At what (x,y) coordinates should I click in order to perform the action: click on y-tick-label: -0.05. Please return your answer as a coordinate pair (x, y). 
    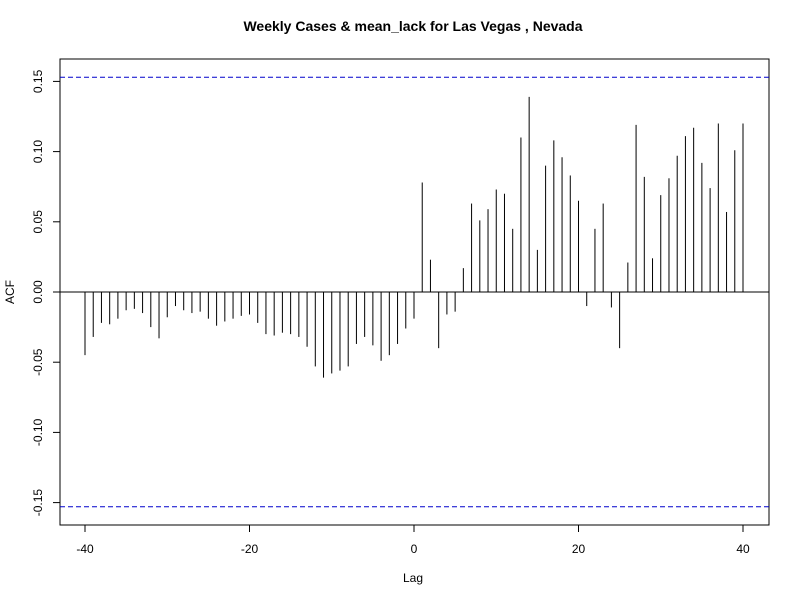
    Looking at the image, I should click on (38, 362).